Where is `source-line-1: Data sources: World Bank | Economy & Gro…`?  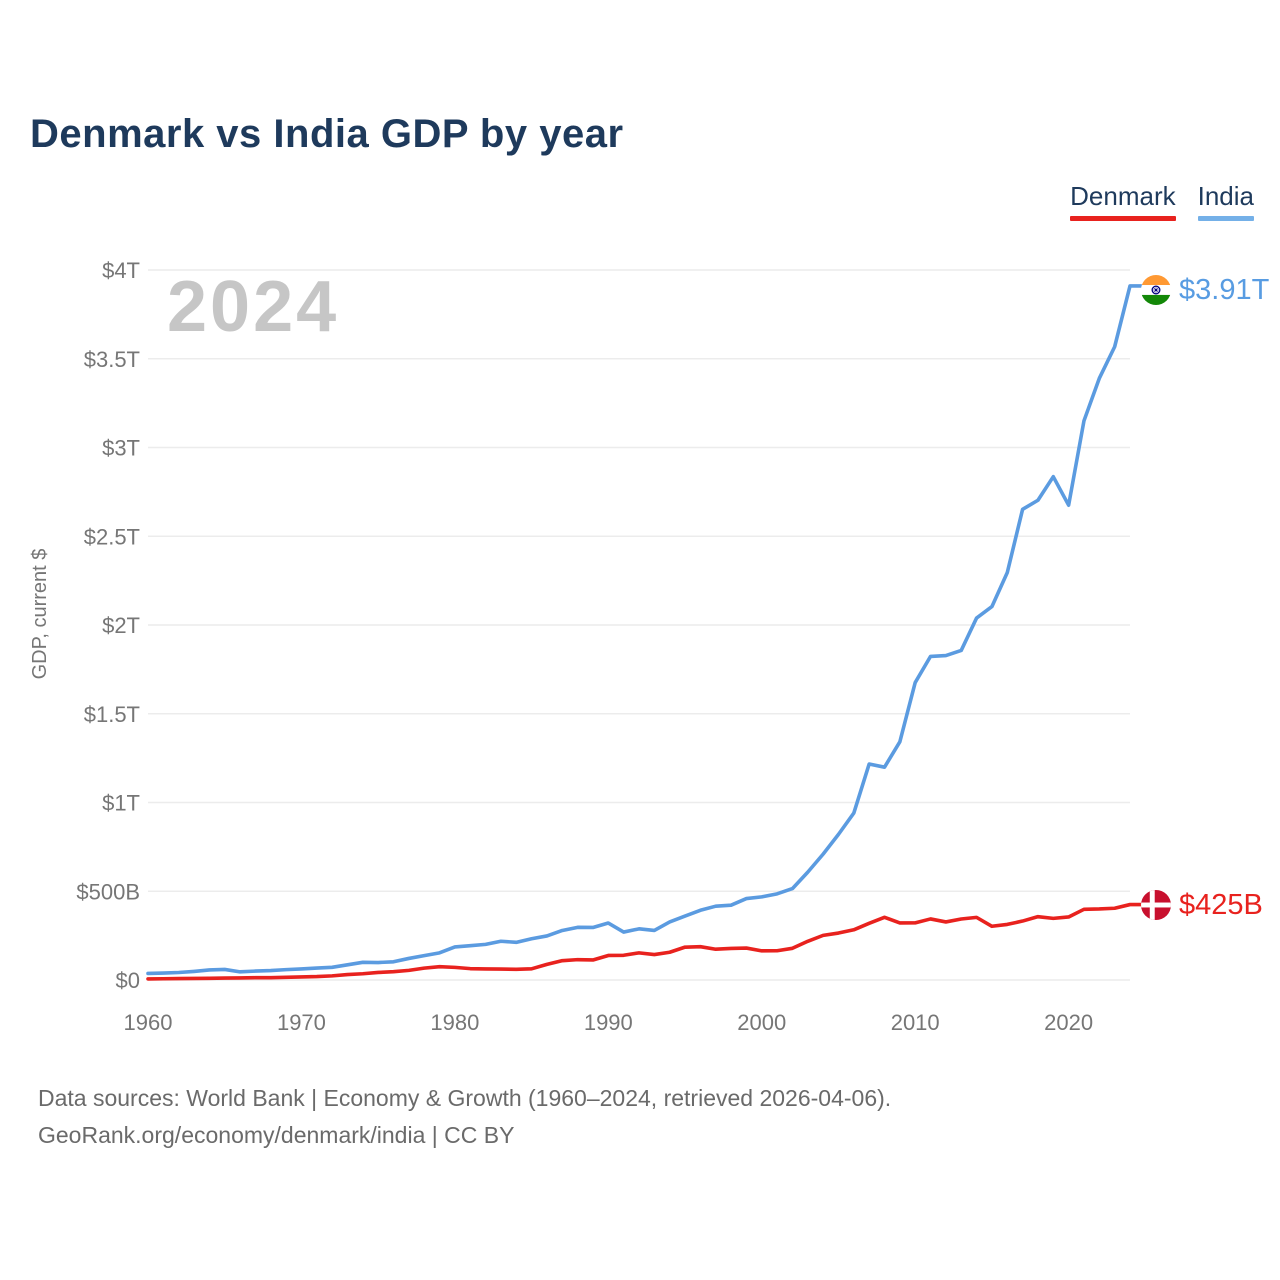 source-line-1: Data sources: World Bank | Economy & Gro… is located at coordinates (465, 1098).